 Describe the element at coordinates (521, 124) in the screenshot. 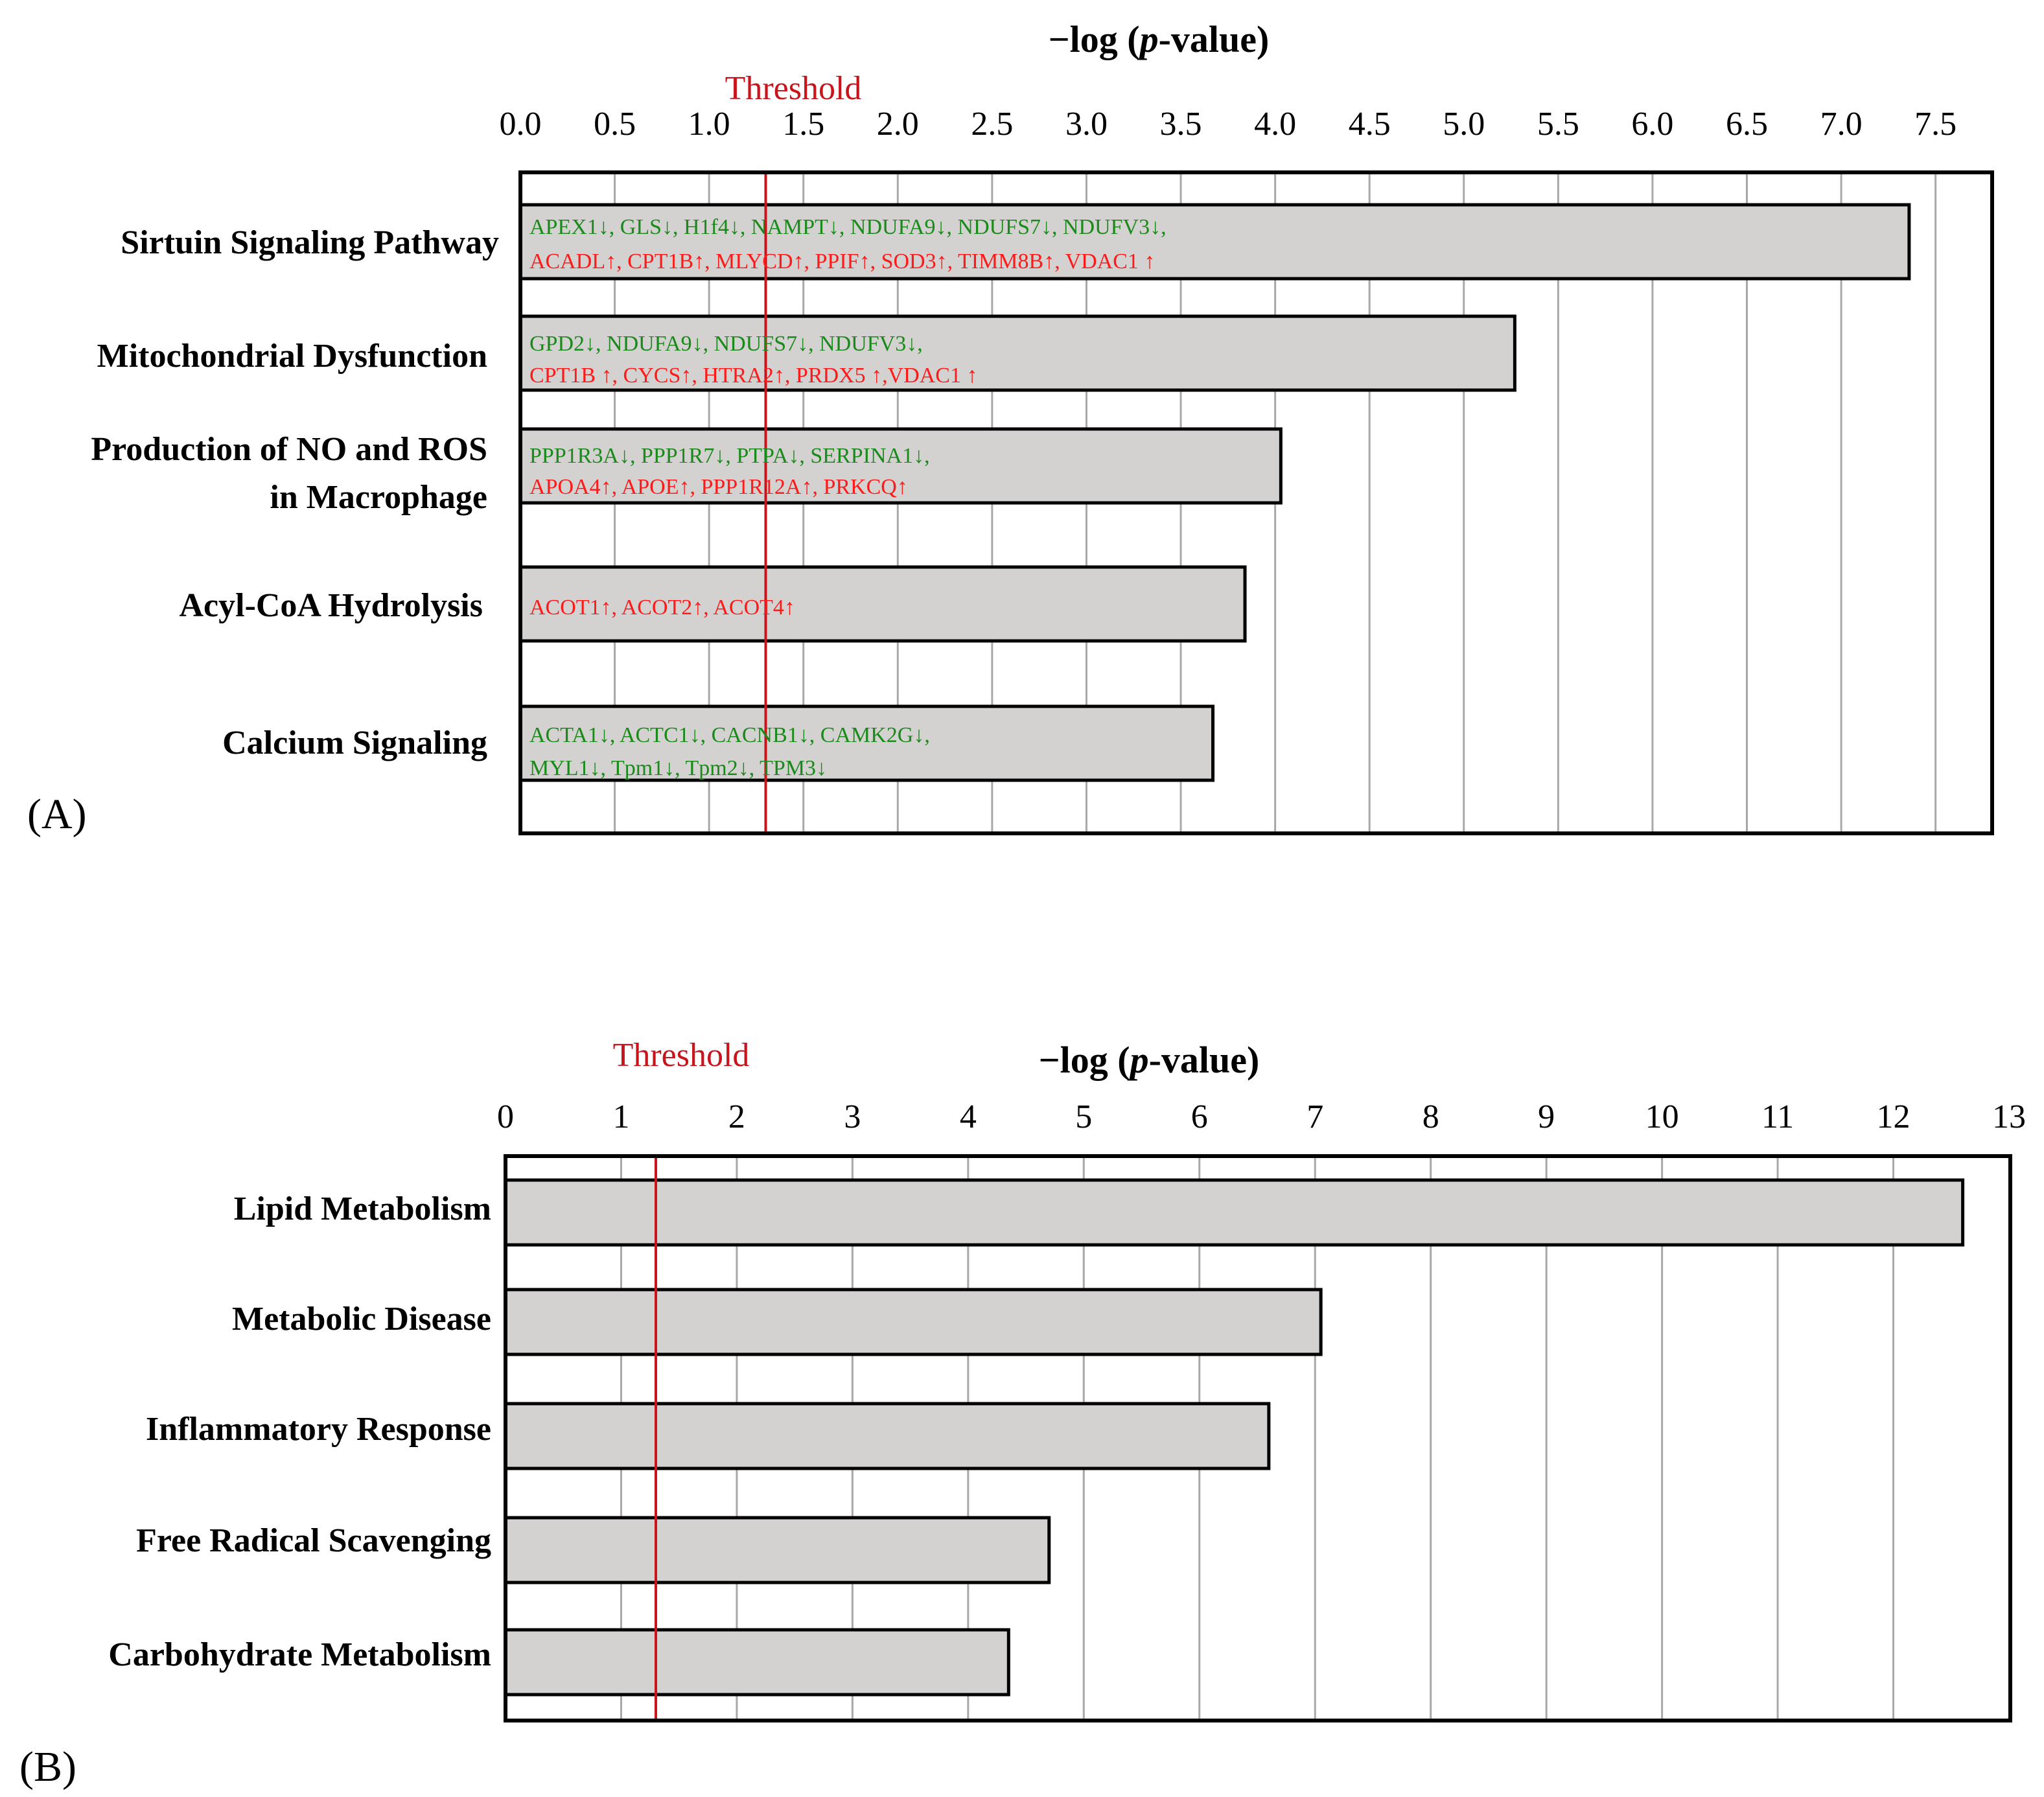

I see `x-tick-label: 0.0` at that location.